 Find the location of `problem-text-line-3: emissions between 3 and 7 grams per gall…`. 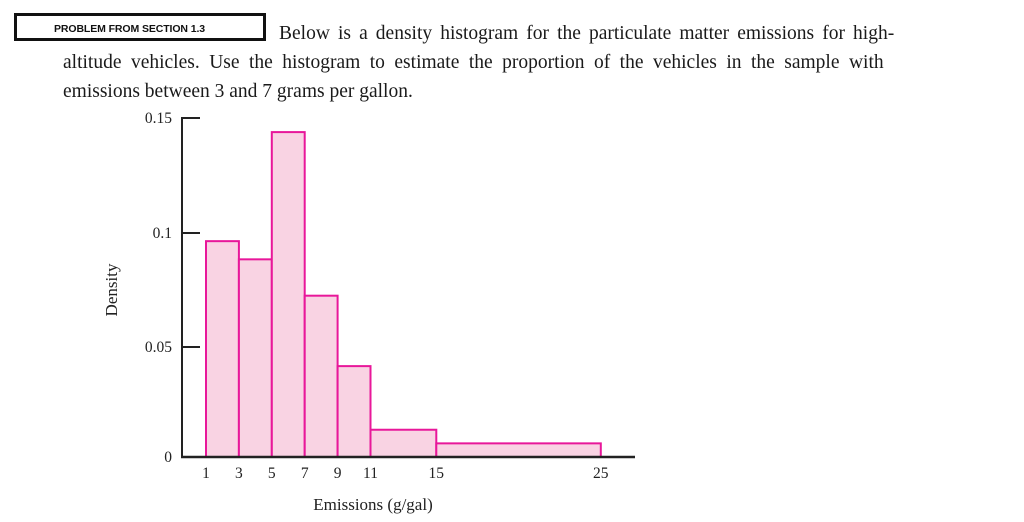

problem-text-line-3: emissions between 3 and 7 grams per gall… is located at coordinates (238, 91).